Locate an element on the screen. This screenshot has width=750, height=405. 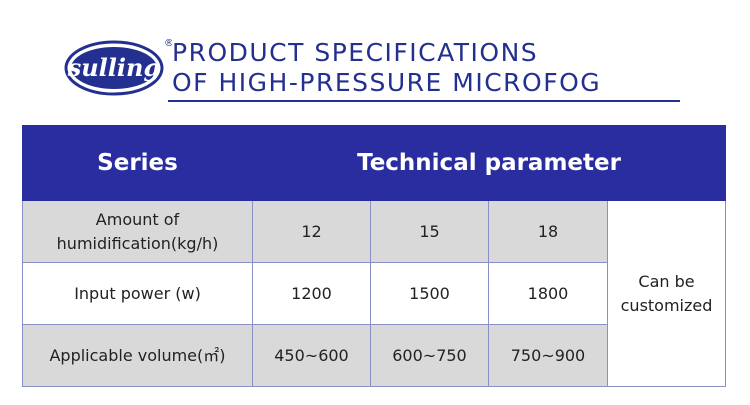
title-line: OF HIGH-PRESSURE MICROFOG is located at coordinates (387, 82).